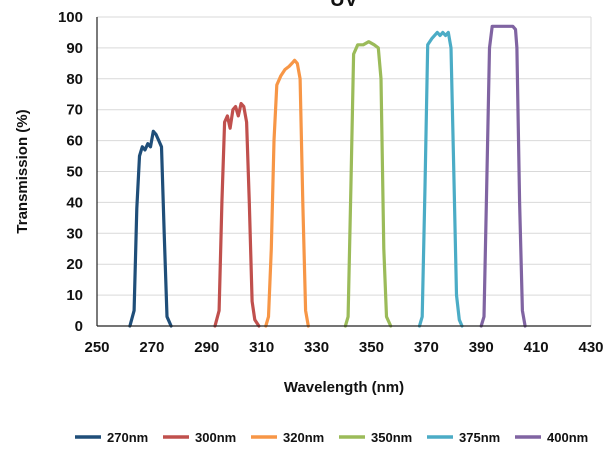  Describe the element at coordinates (287, 193) in the screenshot. I see `series-line-320nm` at that location.